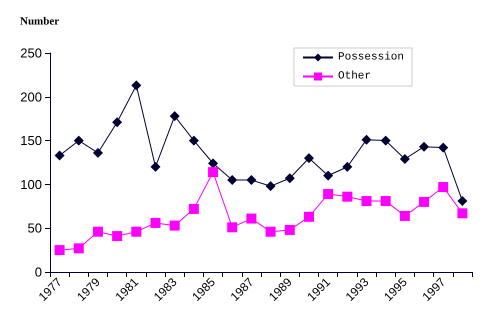 This screenshot has height=330, width=500. What do you see at coordinates (38, 272) in the screenshot?
I see `y-tick-label: 0` at bounding box center [38, 272].